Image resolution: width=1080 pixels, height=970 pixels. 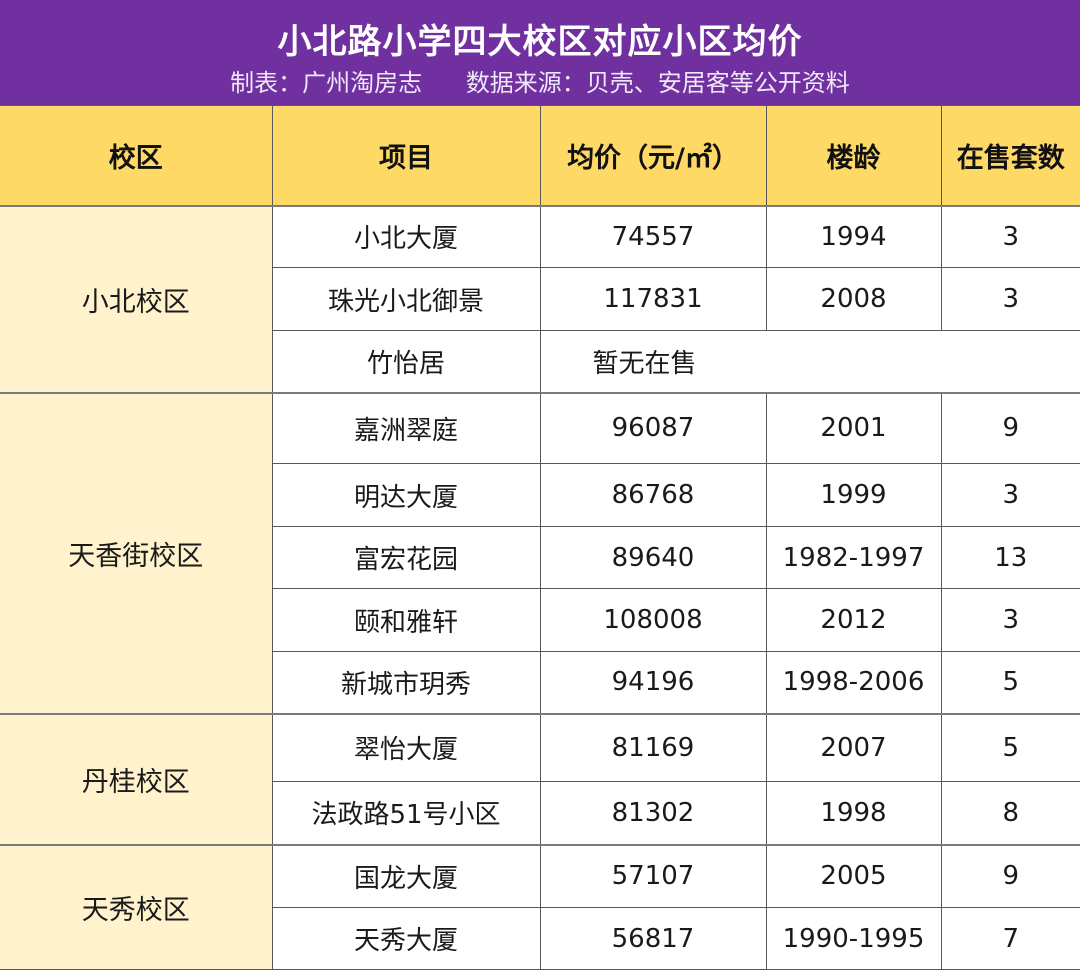 I want to click on page-title: 小北路小学四大校区对应小区均价, so click(x=540, y=42).